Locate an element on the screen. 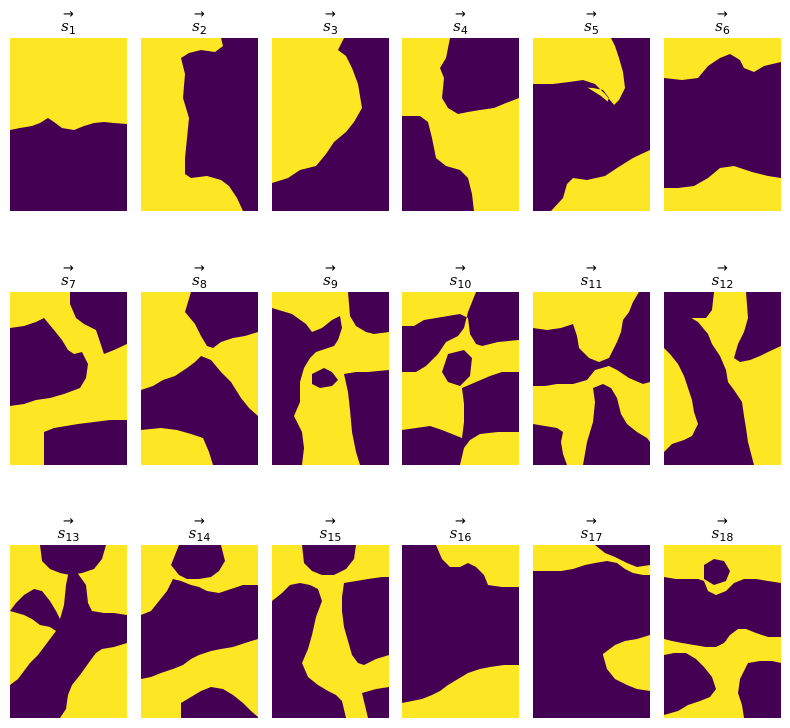 The height and width of the screenshot is (728, 790). panel-title: → s8 is located at coordinates (199, 277).